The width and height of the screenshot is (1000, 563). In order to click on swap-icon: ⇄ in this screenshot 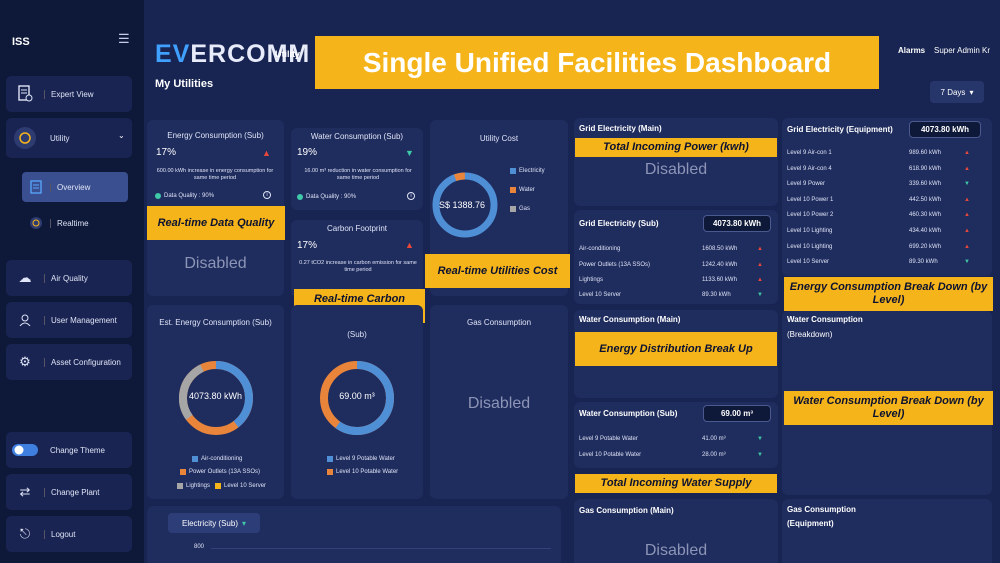, I will do `click(25, 491)`.